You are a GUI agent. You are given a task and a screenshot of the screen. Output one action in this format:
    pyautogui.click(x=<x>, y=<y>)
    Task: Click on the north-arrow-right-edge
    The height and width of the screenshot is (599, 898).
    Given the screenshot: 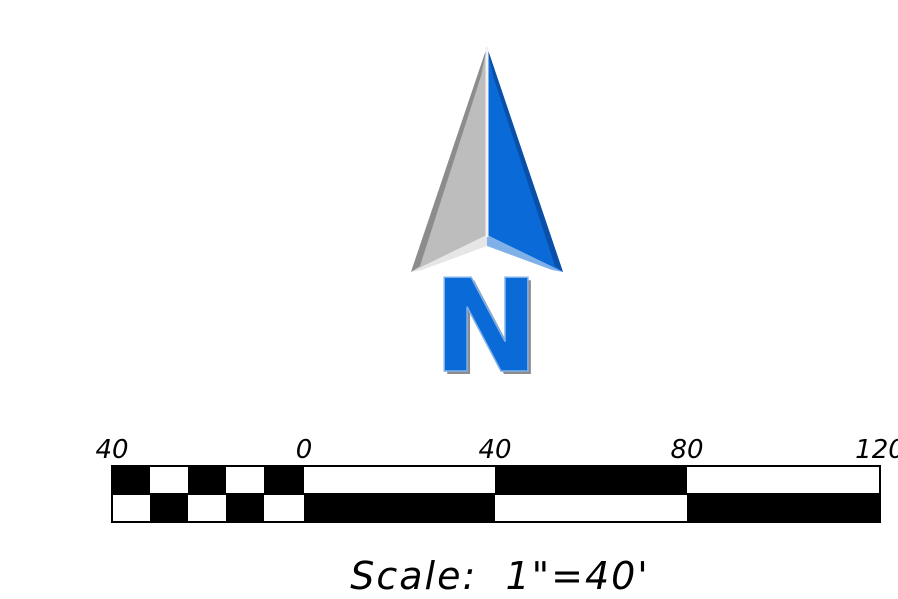 What is the action you would take?
    pyautogui.click(x=525, y=159)
    